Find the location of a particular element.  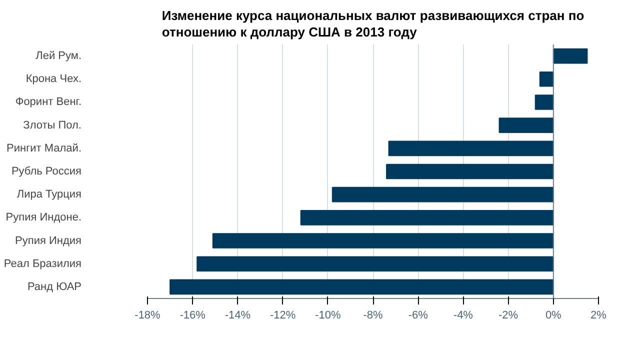

y-tick-label: Рингит Малай. is located at coordinates (44, 148).